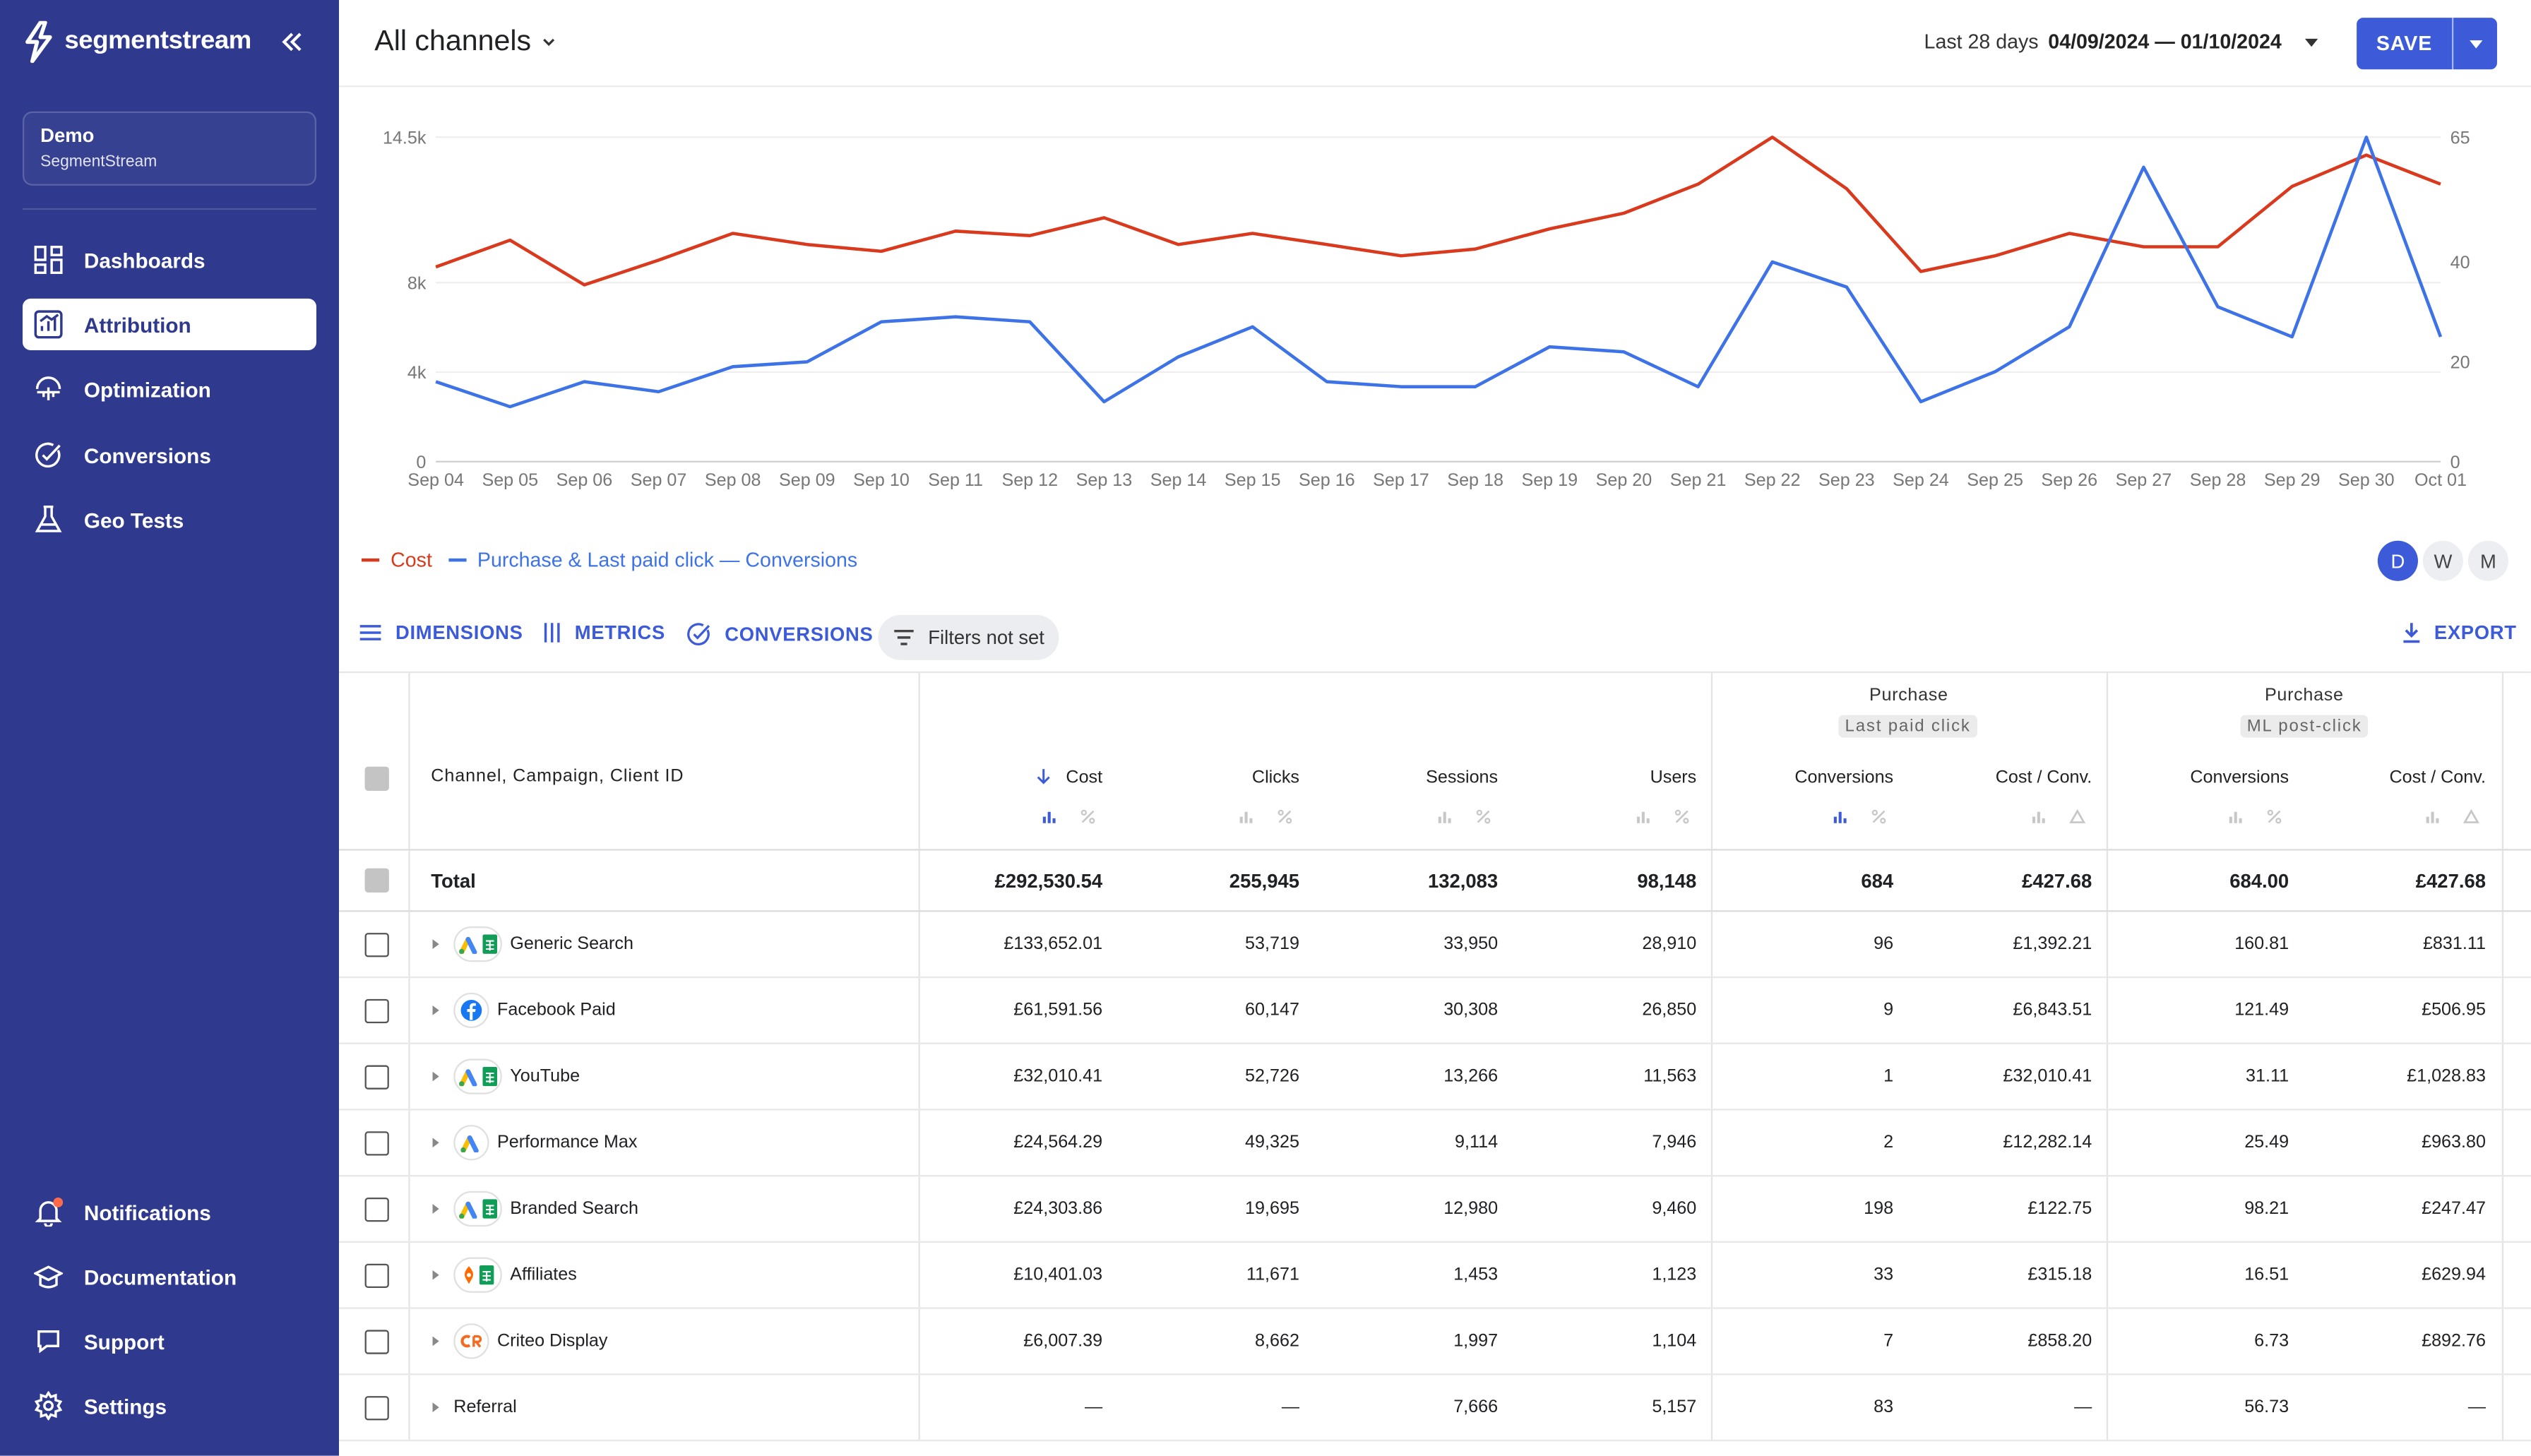 This screenshot has height=1456, width=2531. What do you see at coordinates (1253, 480) in the screenshot?
I see `x-tick-label: Sep 15` at bounding box center [1253, 480].